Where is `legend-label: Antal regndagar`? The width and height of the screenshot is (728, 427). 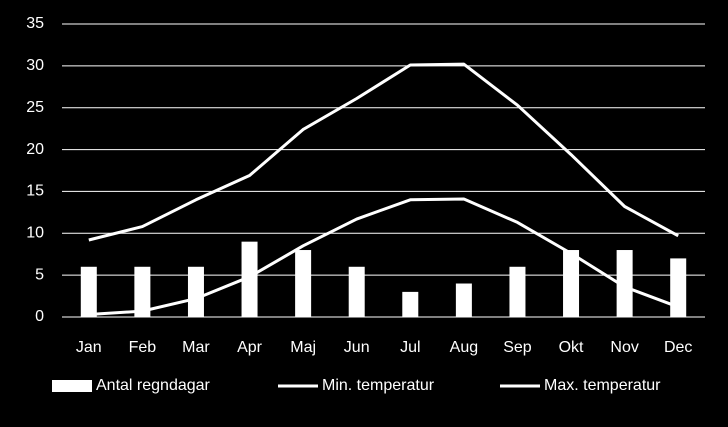 legend-label: Antal regndagar is located at coordinates (153, 385).